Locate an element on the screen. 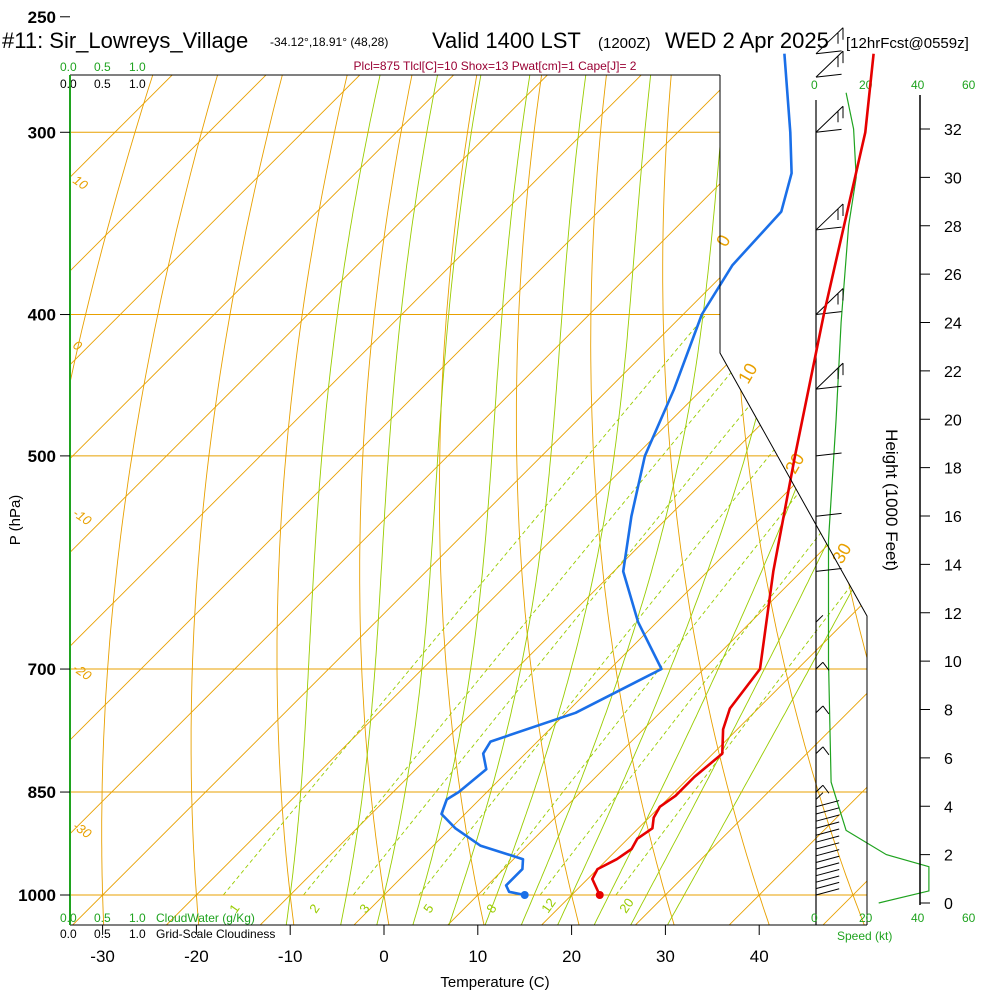 The height and width of the screenshot is (1000, 1000). mixing-ratio-label: 12 is located at coordinates (548, 905).